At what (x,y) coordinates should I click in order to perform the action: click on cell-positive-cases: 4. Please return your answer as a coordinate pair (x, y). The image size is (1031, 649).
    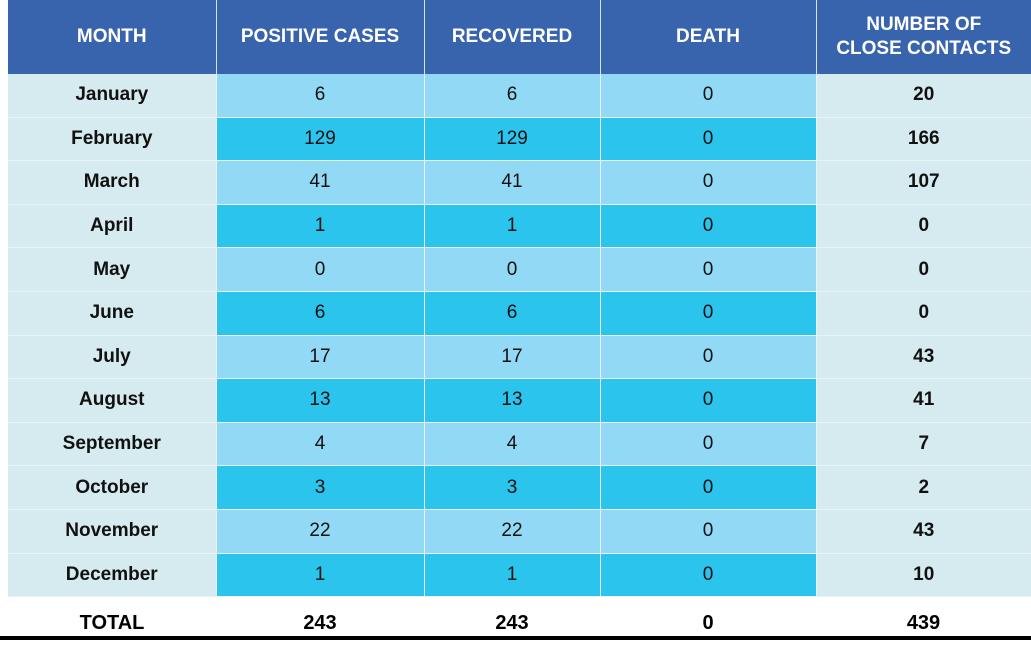
    Looking at the image, I should click on (320, 444).